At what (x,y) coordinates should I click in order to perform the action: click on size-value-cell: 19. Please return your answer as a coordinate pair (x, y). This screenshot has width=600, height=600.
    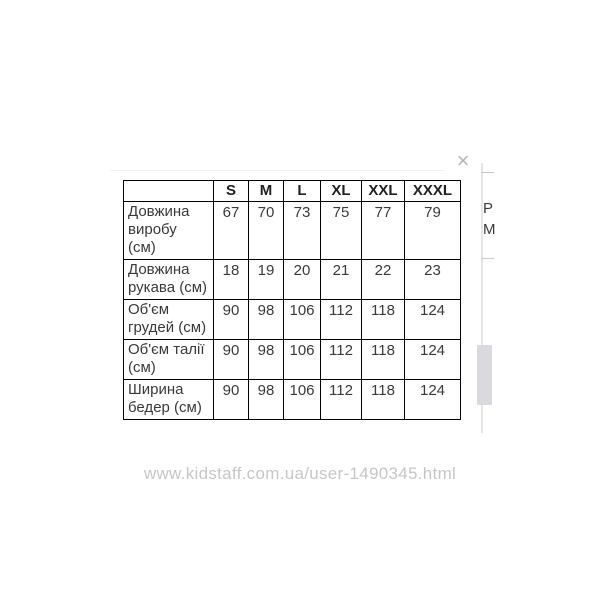
    Looking at the image, I should click on (266, 279).